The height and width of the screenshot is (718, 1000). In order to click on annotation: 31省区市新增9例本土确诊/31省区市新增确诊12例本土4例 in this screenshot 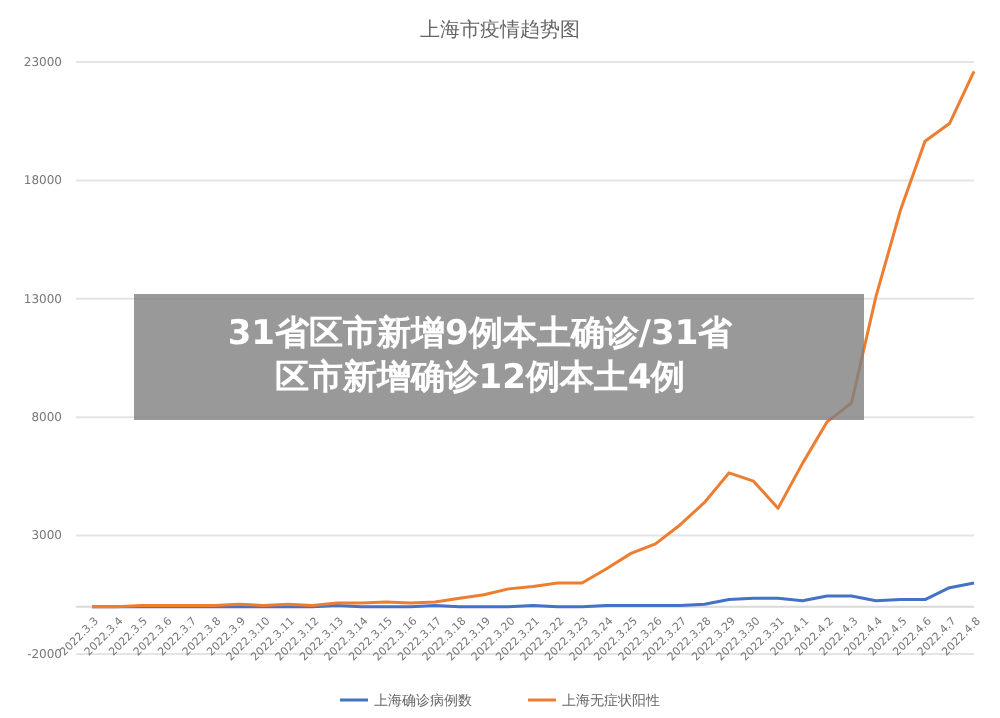, I will do `click(481, 356)`.